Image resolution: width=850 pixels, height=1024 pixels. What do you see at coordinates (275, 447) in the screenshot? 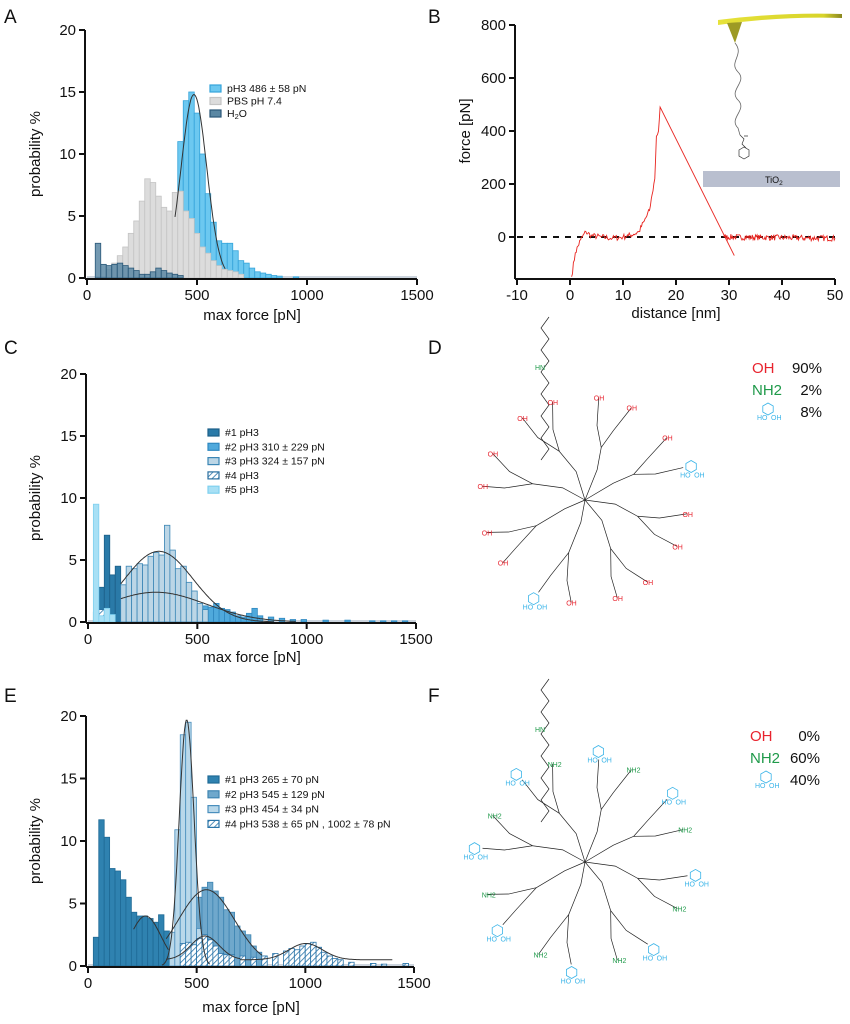
I see `legend-label: #2 pH3 310 ± 229 pN` at bounding box center [275, 447].